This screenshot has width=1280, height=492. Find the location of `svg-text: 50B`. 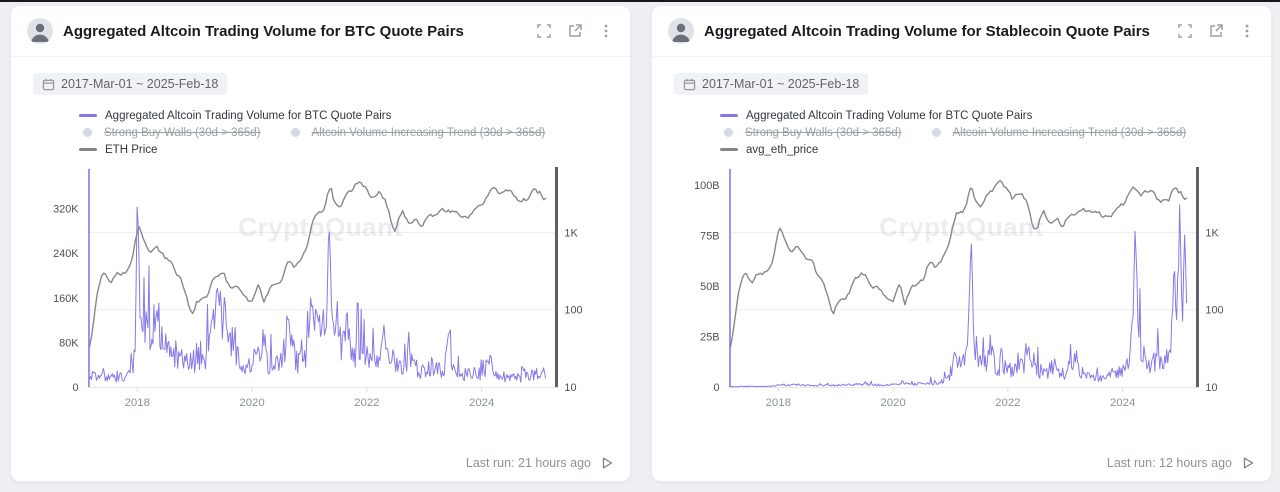

svg-text: 50B is located at coordinates (709, 287).